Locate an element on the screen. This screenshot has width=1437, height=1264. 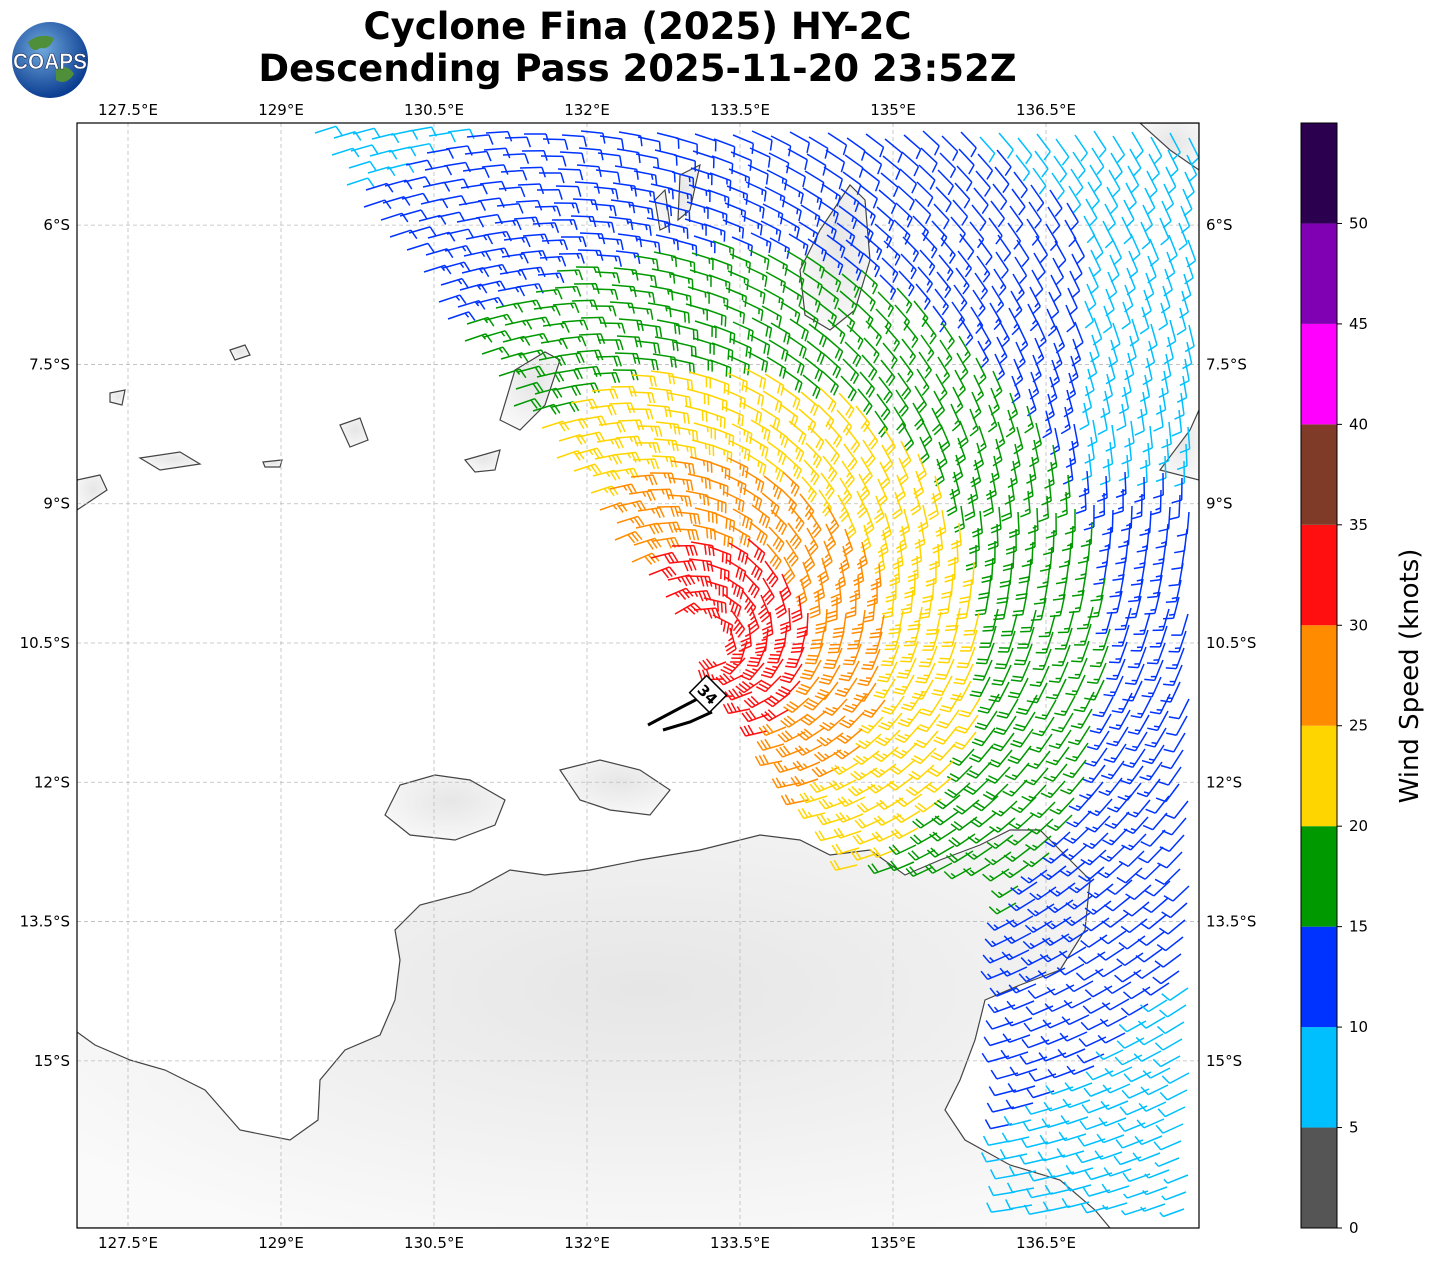
colorbar-tick-label: 5 is located at coordinates (1354, 1128).